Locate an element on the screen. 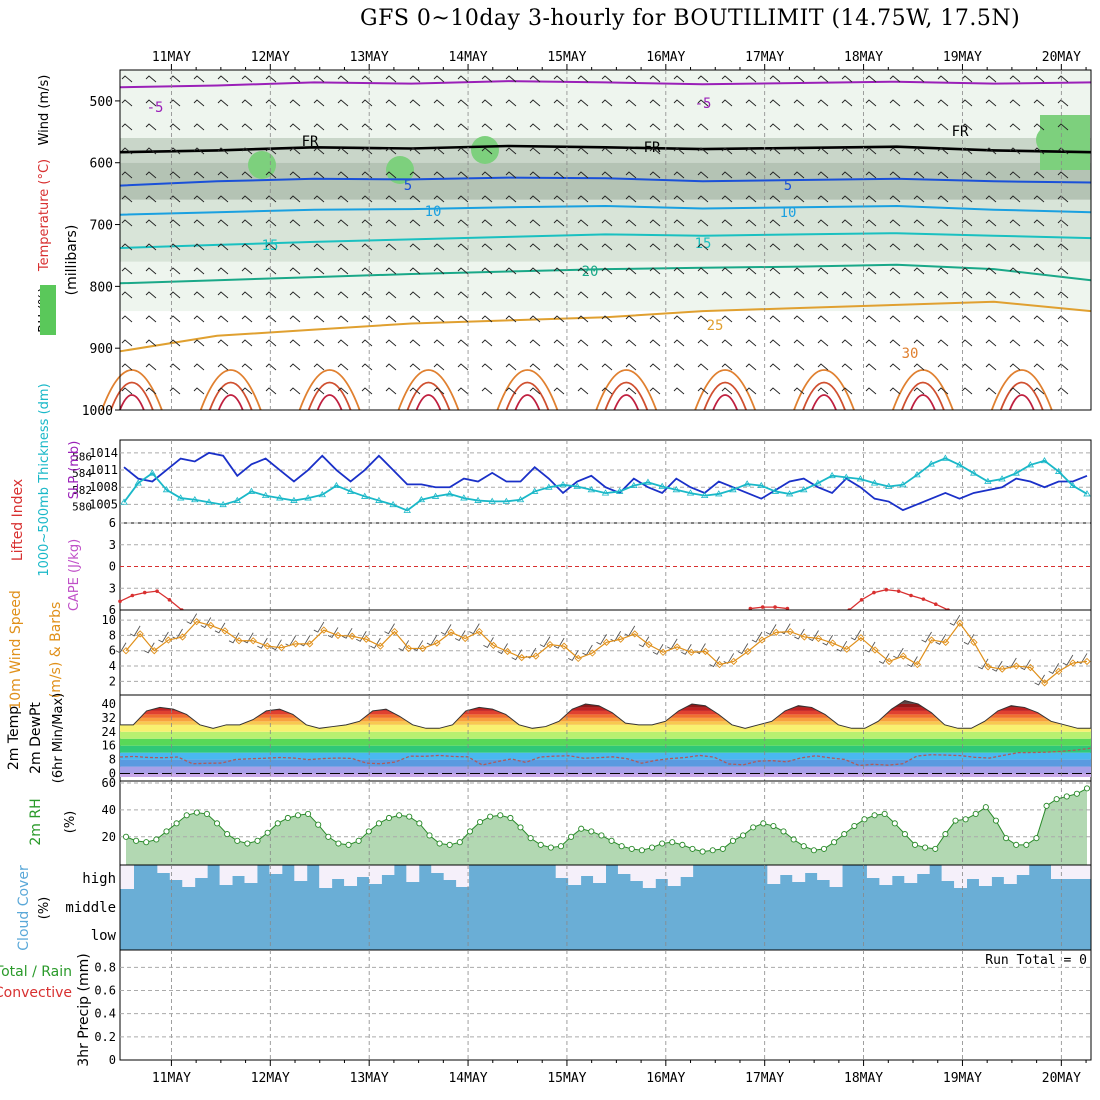 This screenshot has height=1100, width=1100. ylabel-wind10m: 10m Wind Speed is located at coordinates (16, 649).